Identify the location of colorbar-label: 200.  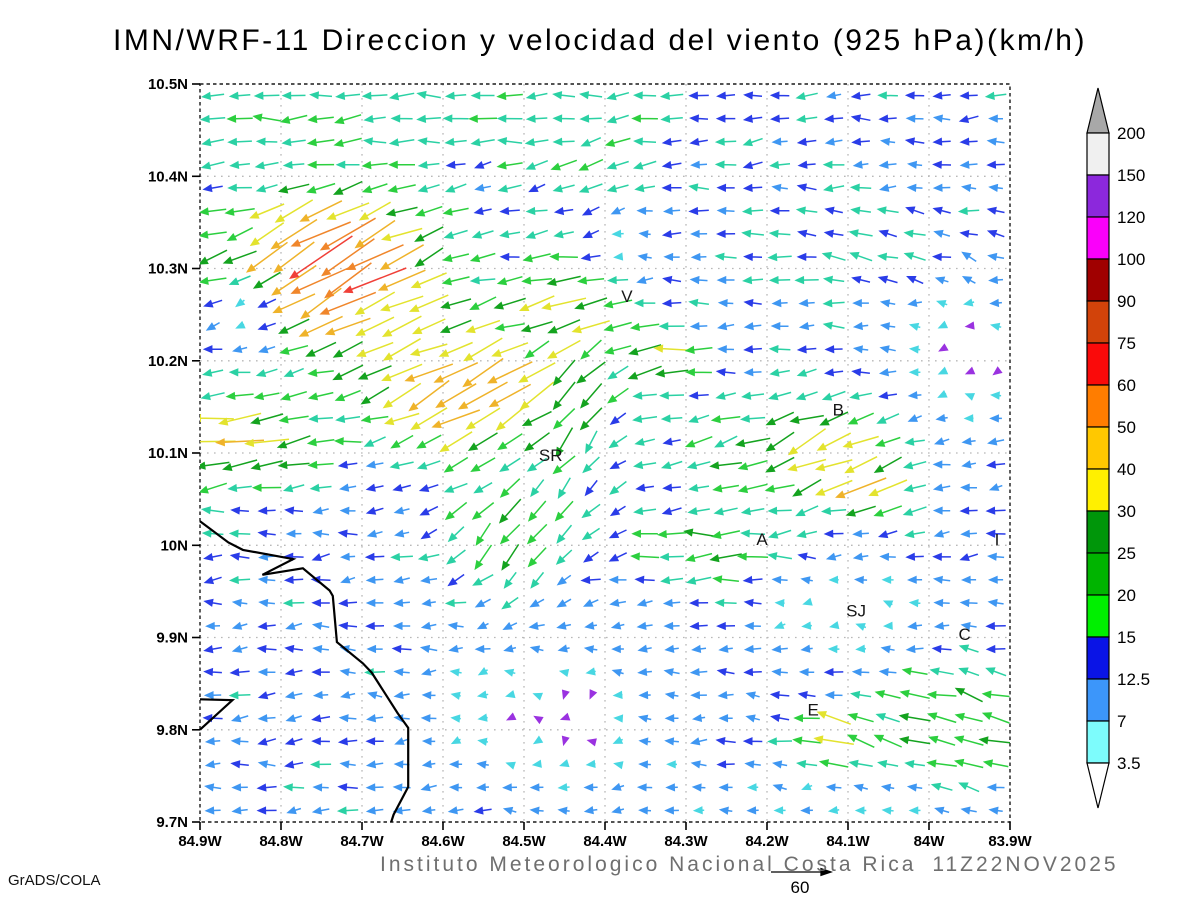
(1131, 133).